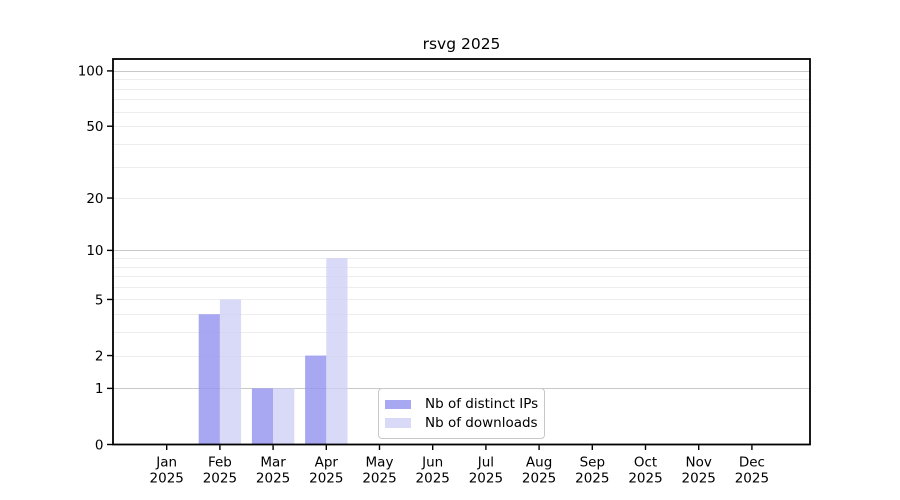  I want to click on legend: Nb of distinct IPs Nb of downloads, so click(461, 413).